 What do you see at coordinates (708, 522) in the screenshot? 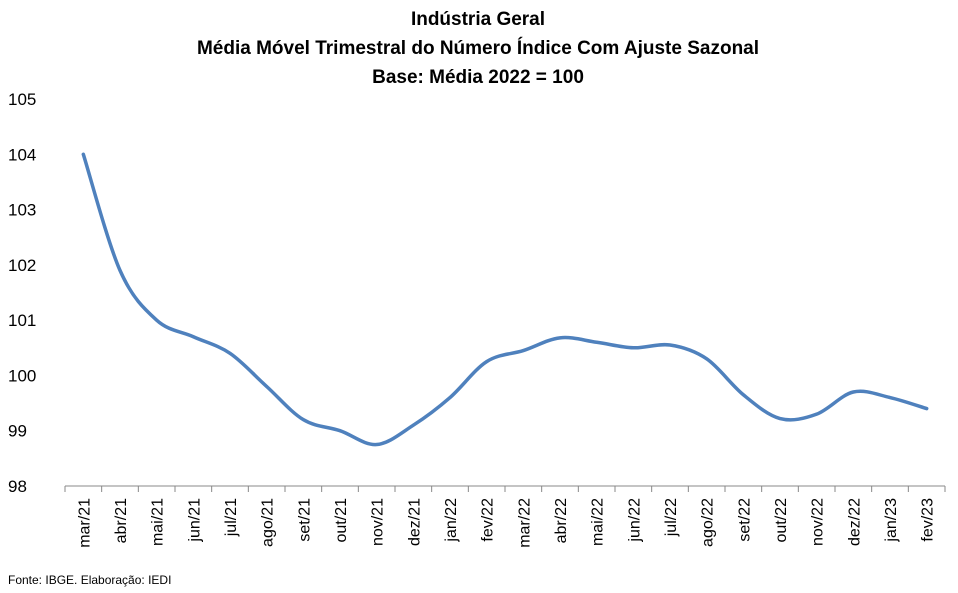
I see `x-tick-label: ago/22` at bounding box center [708, 522].